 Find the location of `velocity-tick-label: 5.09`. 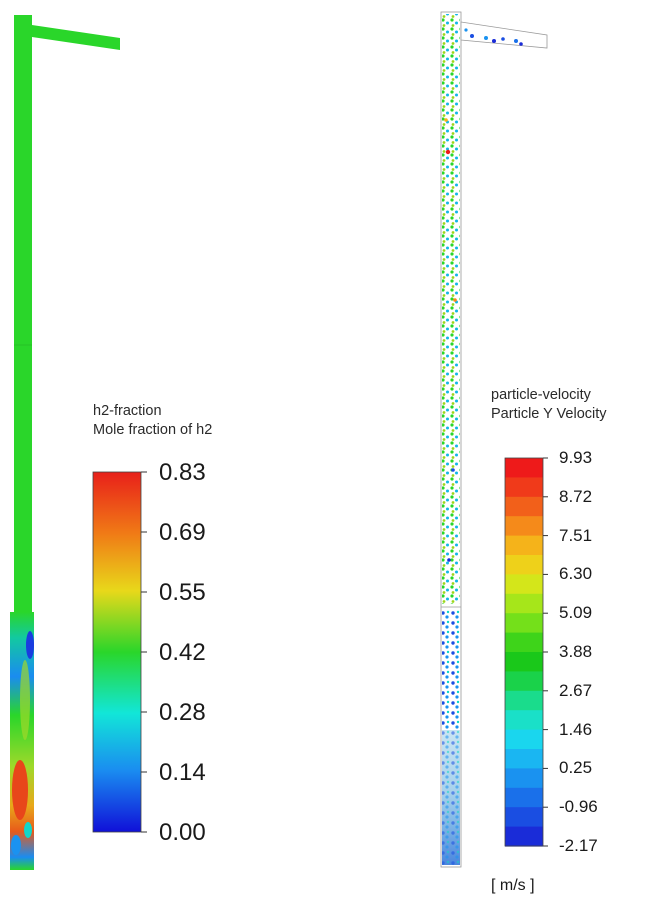

velocity-tick-label: 5.09 is located at coordinates (576, 613).